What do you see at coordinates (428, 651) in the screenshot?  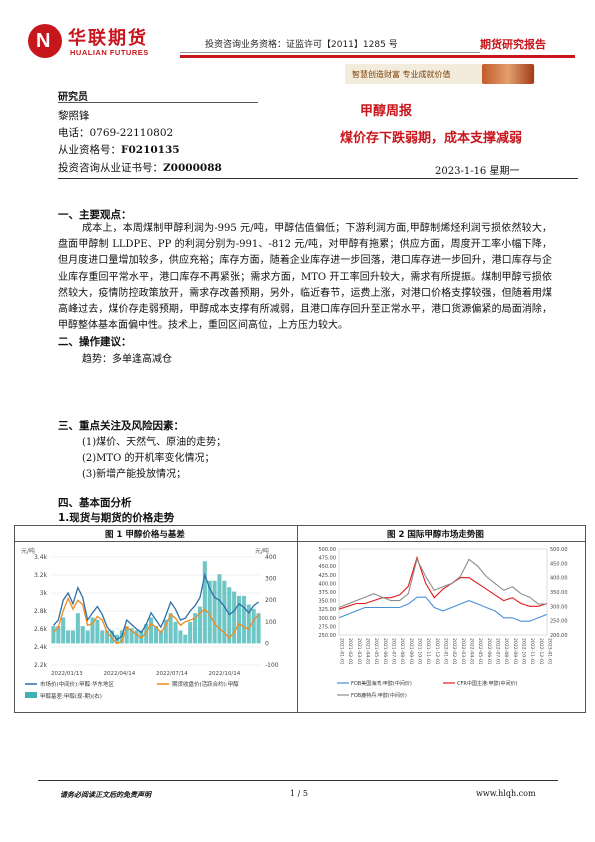 I see `chart2-x-tick: 2021-11-01` at bounding box center [428, 651].